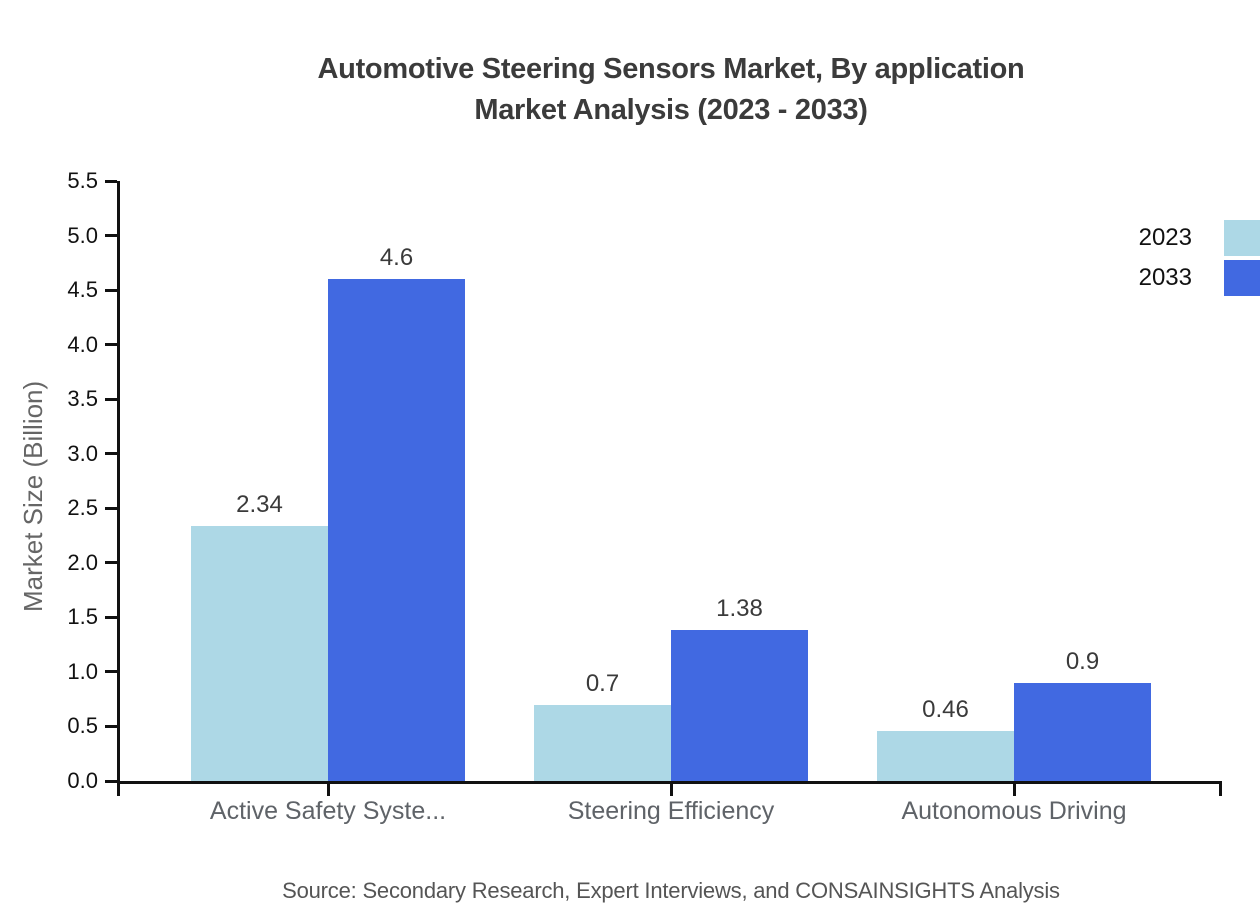 Image resolution: width=1260 pixels, height=920 pixels. What do you see at coordinates (1199, 238) in the screenshot?
I see `legend-item: 2023` at bounding box center [1199, 238].